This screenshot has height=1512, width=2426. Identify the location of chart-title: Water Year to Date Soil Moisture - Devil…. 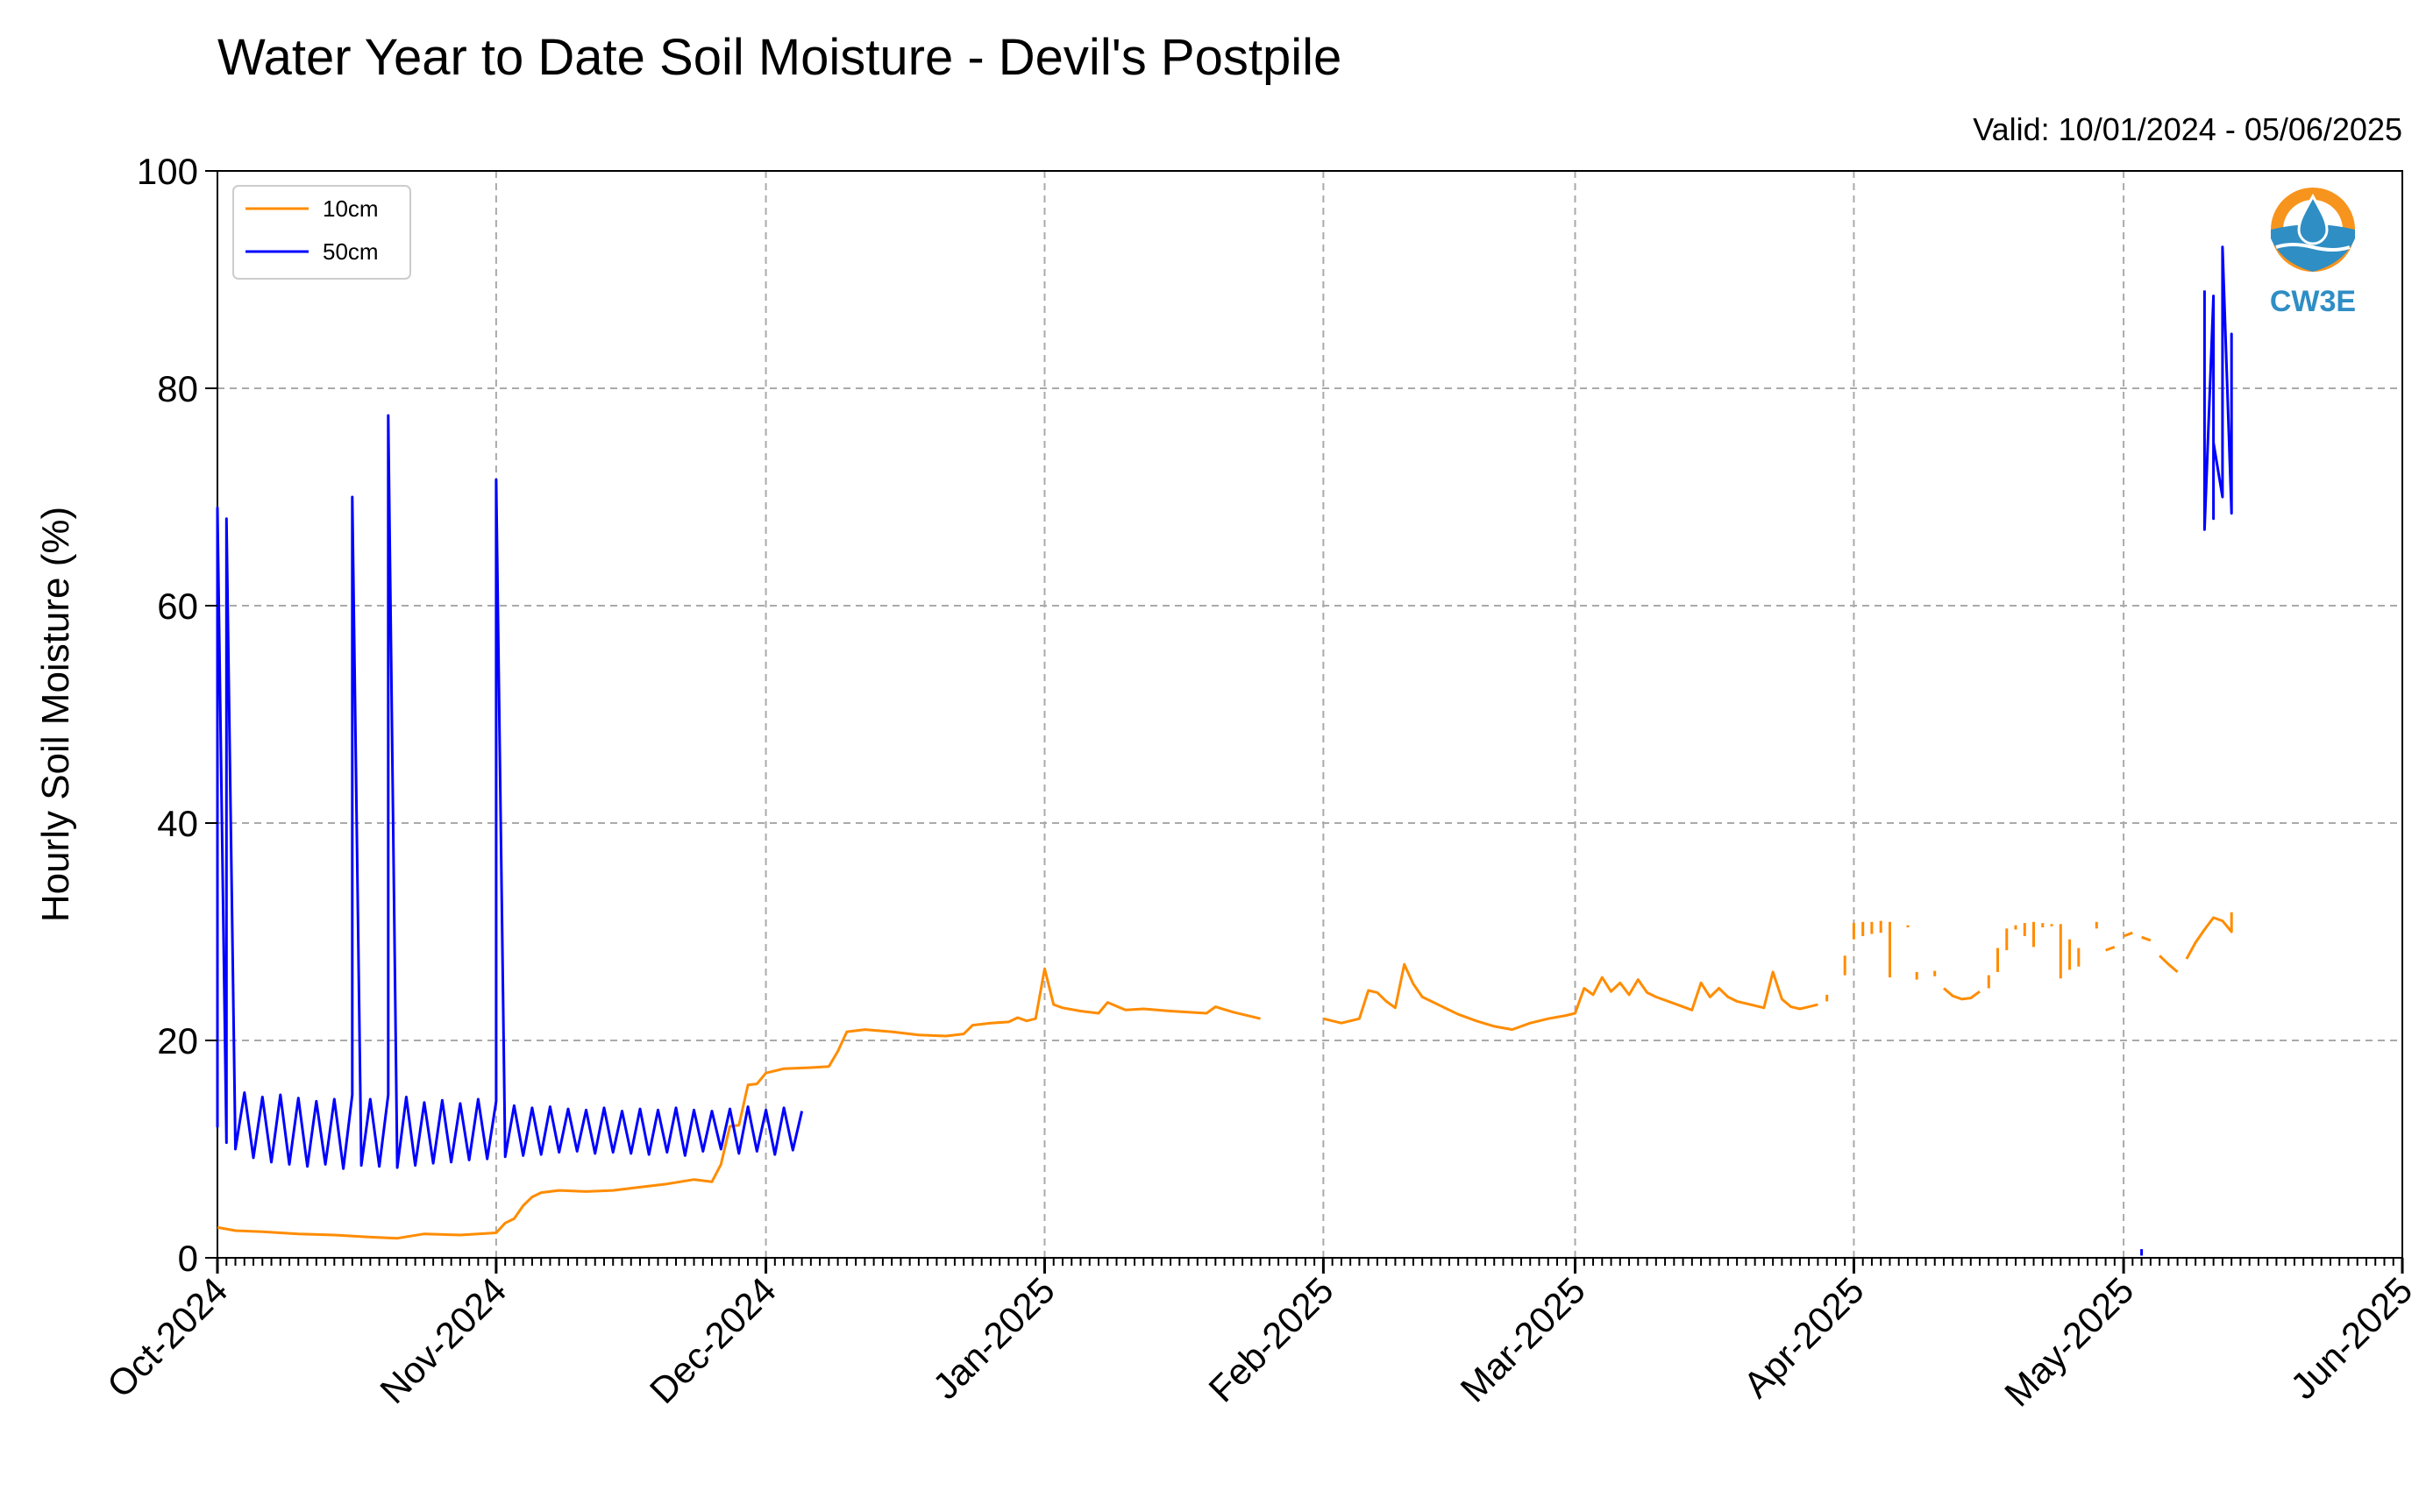
(779, 57).